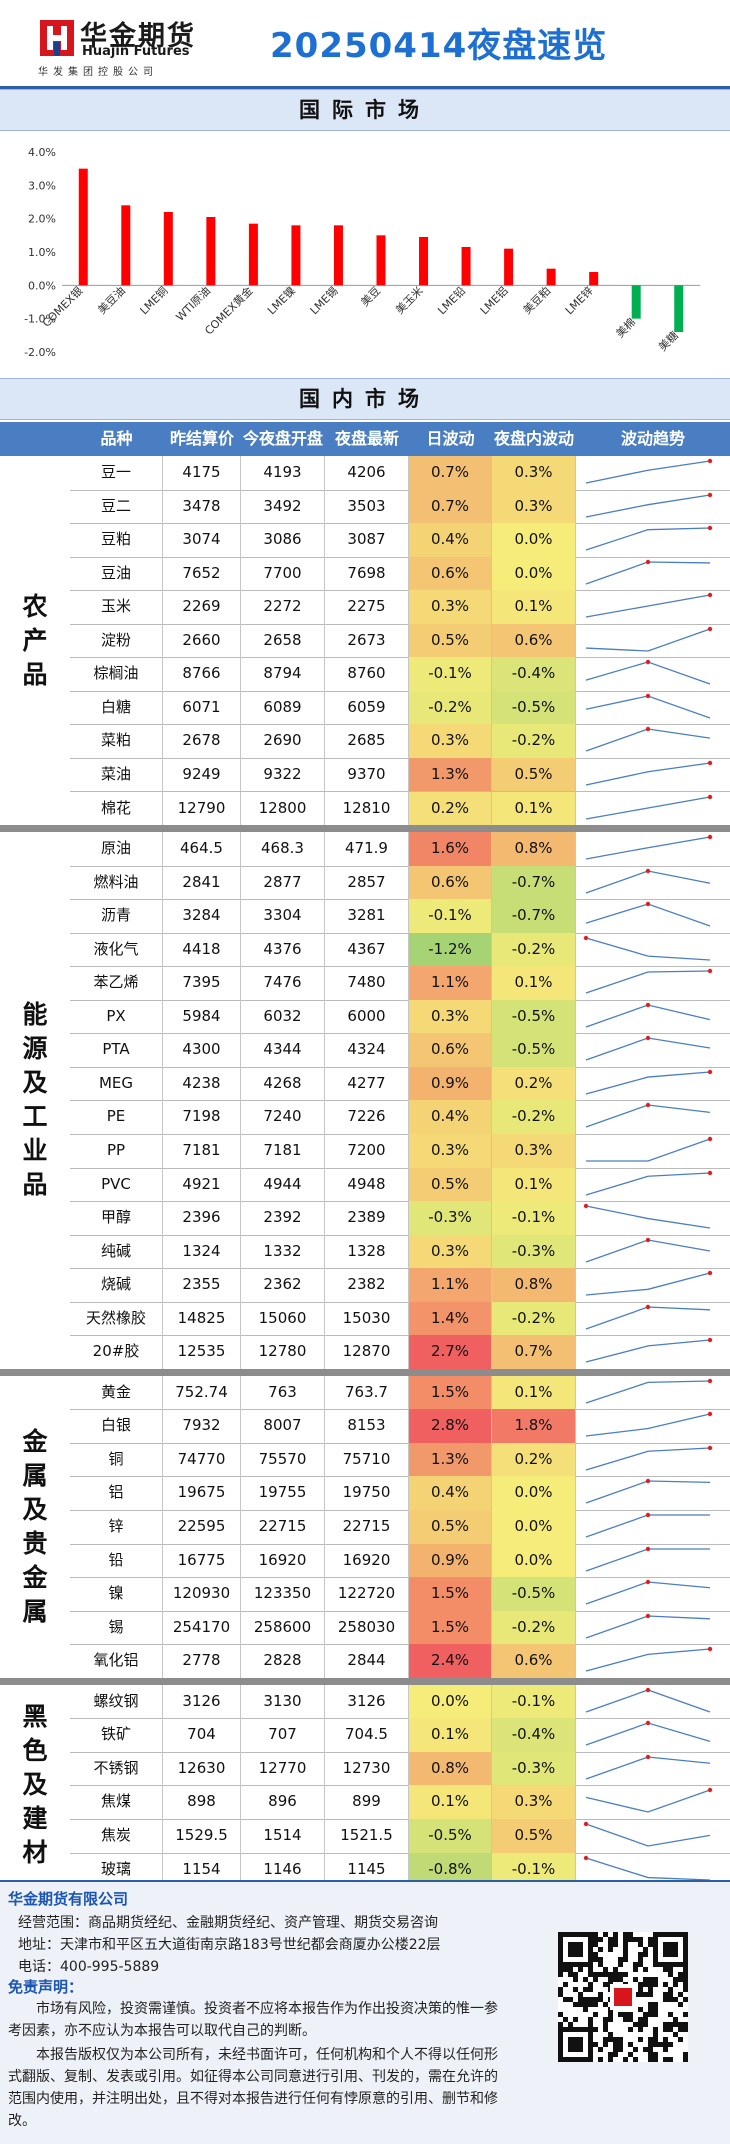 Image resolution: width=730 pixels, height=2144 pixels. I want to click on table-row: 焦炭 1529.5 1514 1521.5 -0.5% 0.5%, so click(400, 1836).